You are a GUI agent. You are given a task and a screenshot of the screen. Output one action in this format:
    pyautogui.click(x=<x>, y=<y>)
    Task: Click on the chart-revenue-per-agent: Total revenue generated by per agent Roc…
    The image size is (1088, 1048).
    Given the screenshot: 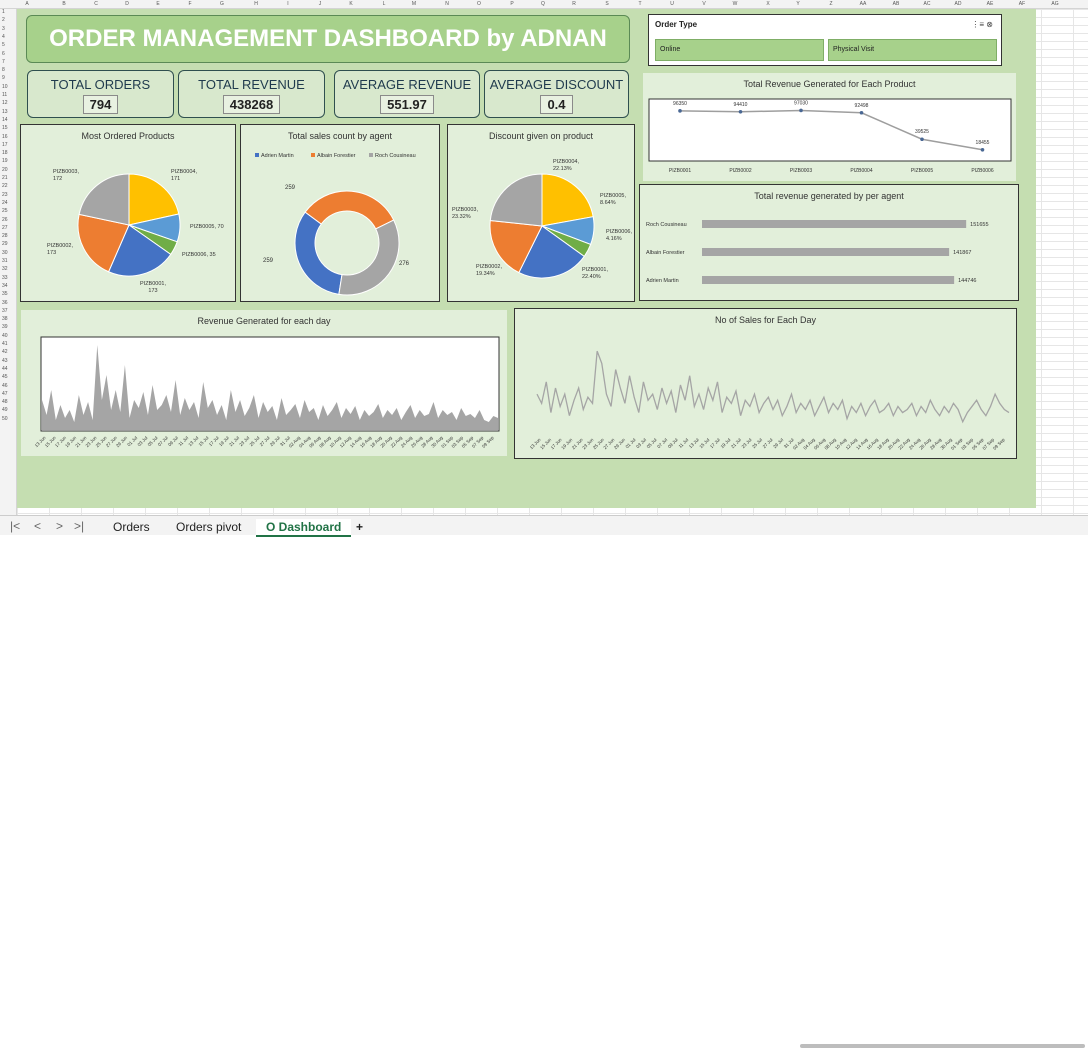 What is the action you would take?
    pyautogui.click(x=829, y=242)
    